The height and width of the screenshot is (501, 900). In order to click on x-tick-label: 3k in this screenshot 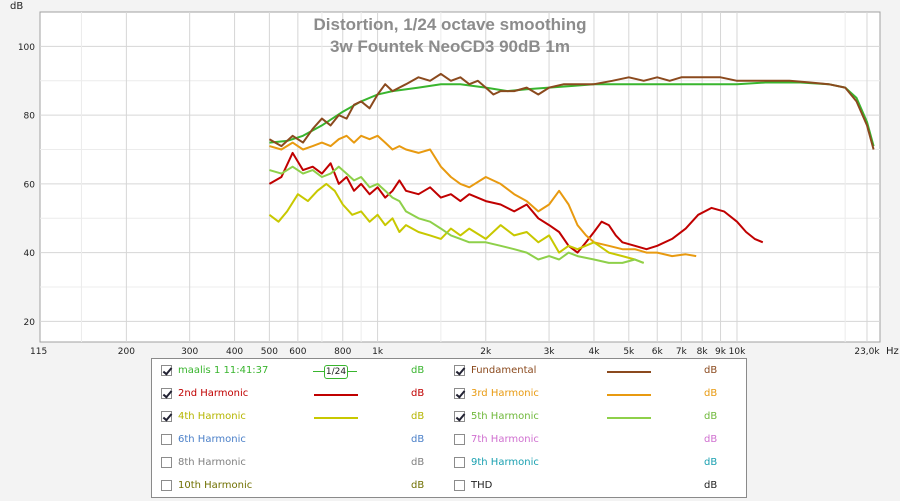, I will do `click(550, 352)`.